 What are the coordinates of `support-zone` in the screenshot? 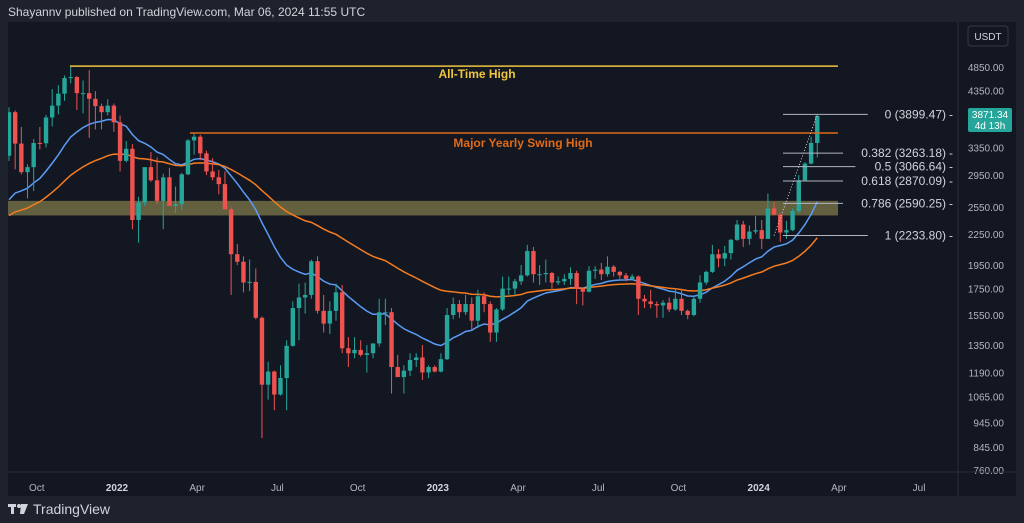 It's located at (423, 208).